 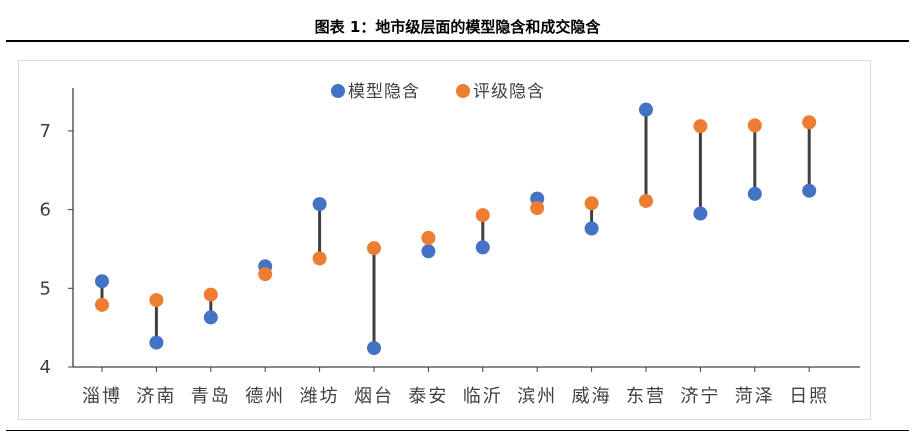 What do you see at coordinates (457, 27) in the screenshot?
I see `chart-title: 图表 1：地市级层面的模型隐含和成交隐含` at bounding box center [457, 27].